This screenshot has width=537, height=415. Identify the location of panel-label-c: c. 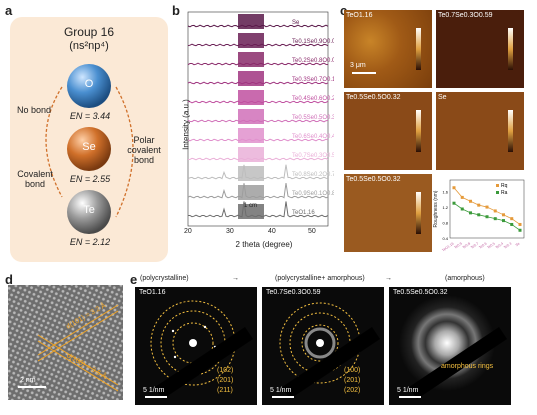
(343, 10).